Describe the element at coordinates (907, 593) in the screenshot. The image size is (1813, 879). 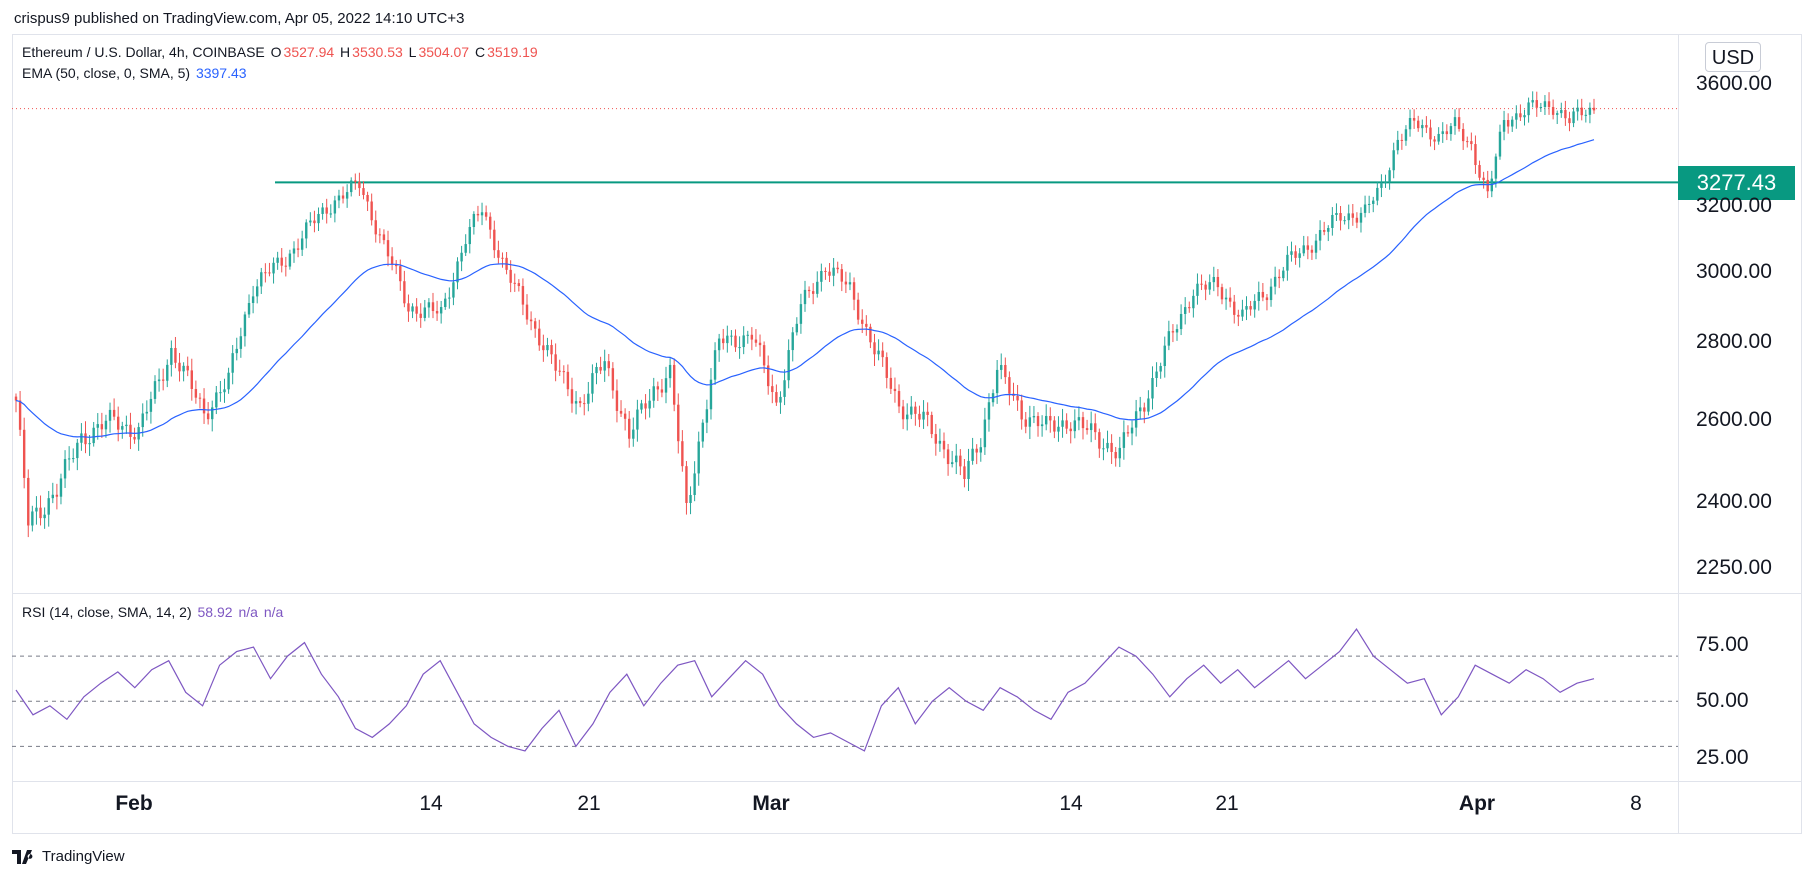
I see `pane-divider` at that location.